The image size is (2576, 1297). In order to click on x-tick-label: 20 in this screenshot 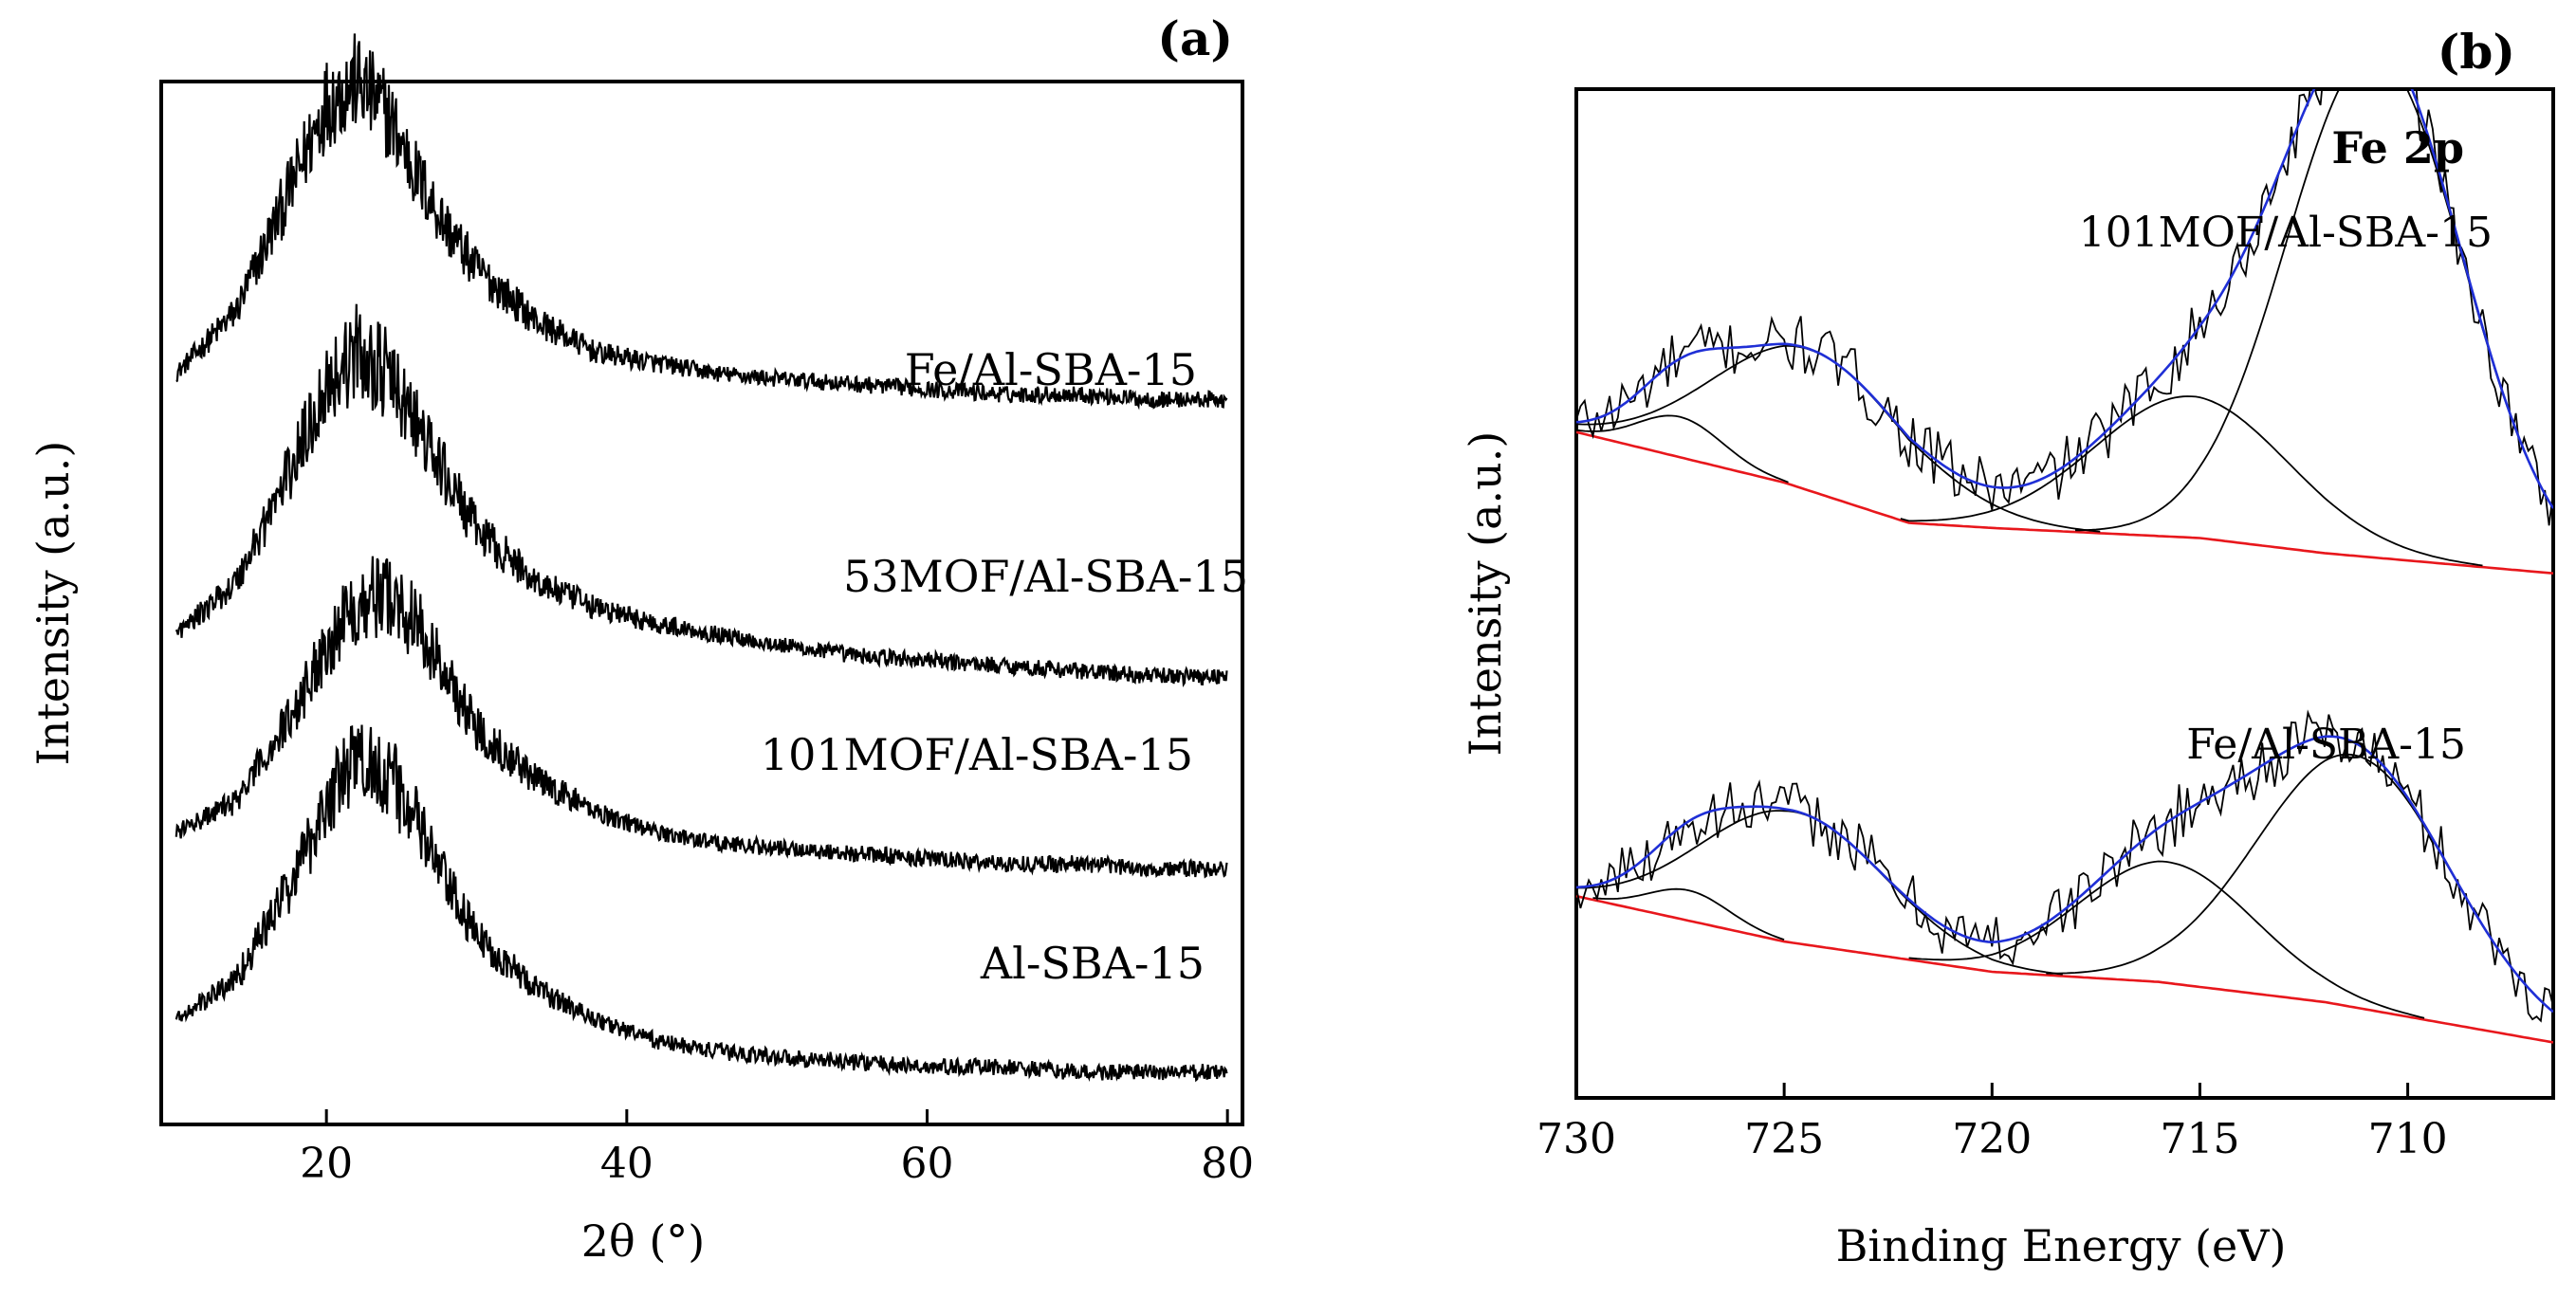, I will do `click(326, 1164)`.